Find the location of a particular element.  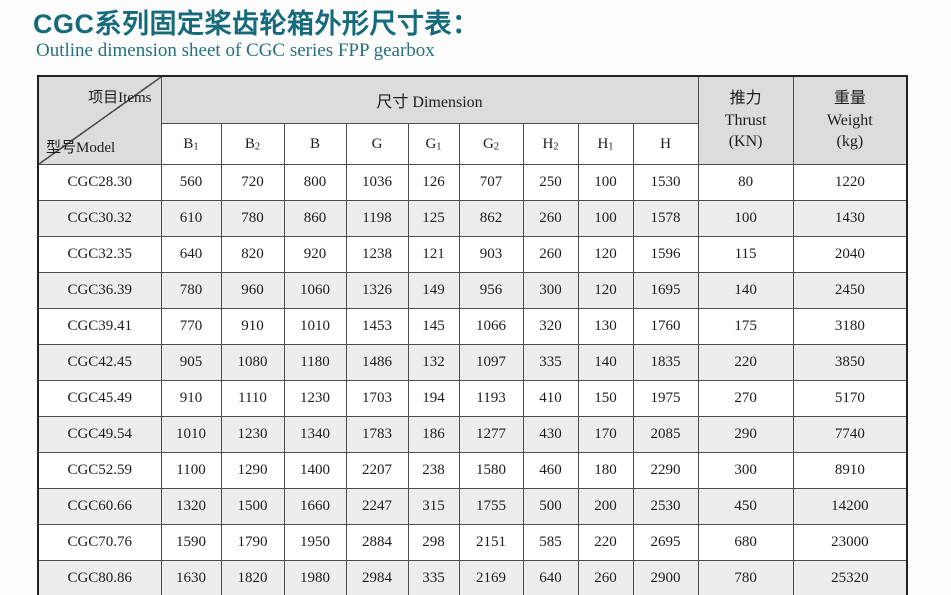

dim-value-cell: 2169 is located at coordinates (491, 577).